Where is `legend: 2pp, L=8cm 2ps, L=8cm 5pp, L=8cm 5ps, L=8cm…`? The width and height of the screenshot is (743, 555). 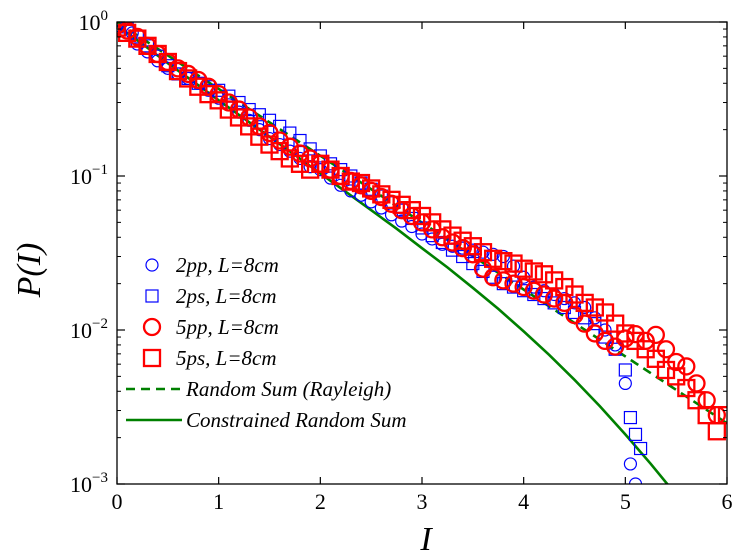 legend: 2pp, L=8cm 2ps, L=8cm 5pp, L=8cm 5ps, L=8cm… is located at coordinates (266, 342).